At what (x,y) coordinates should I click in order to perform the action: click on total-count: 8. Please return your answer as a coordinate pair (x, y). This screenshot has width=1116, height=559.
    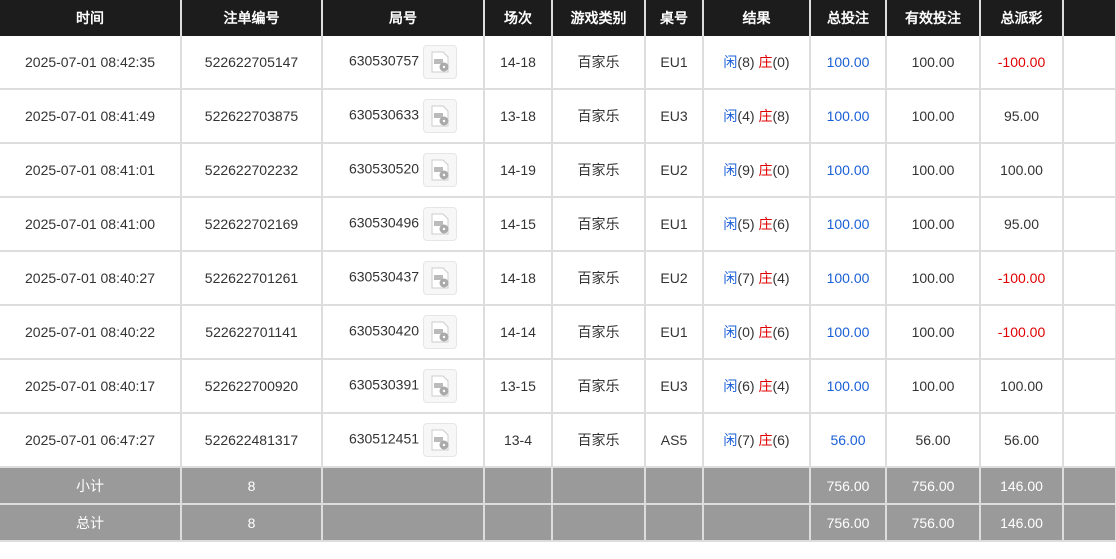
    Looking at the image, I should click on (252, 523).